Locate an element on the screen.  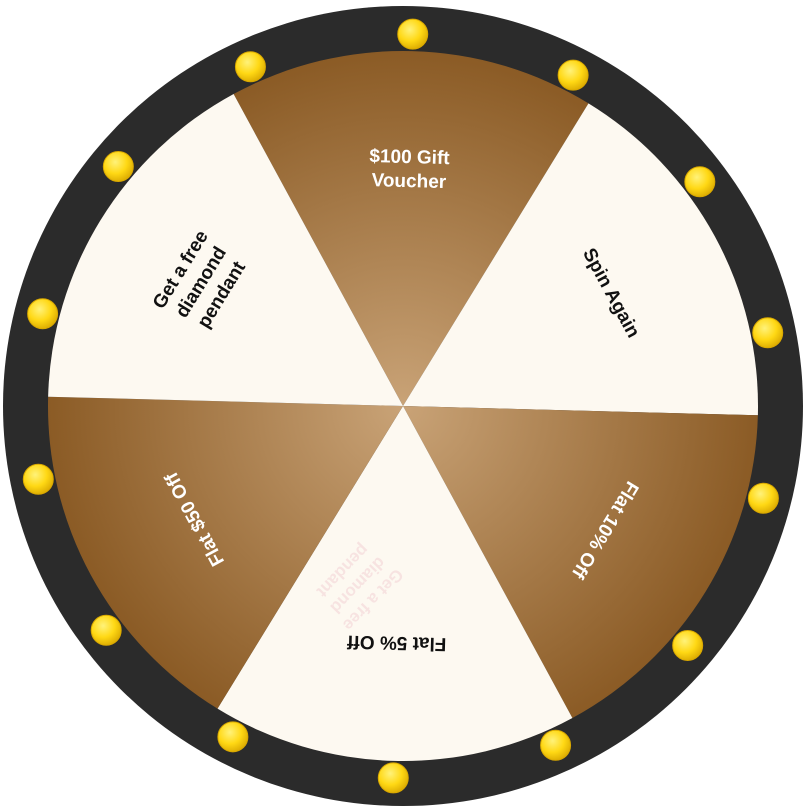
segment-label-text: $100 GiftVoucher is located at coordinates (409, 169).